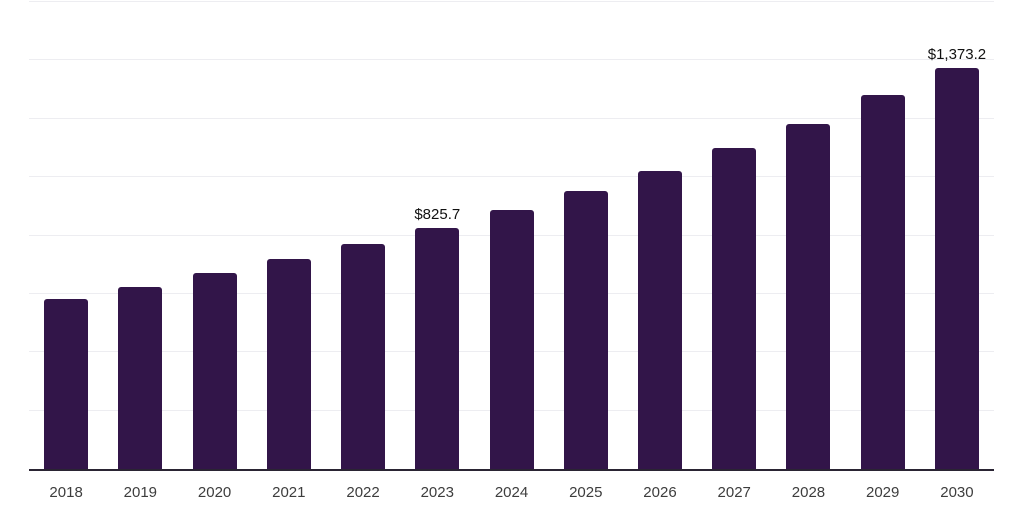 The width and height of the screenshot is (1024, 512). Describe the element at coordinates (734, 492) in the screenshot. I see `x-tick-label-2027: 2027` at that location.